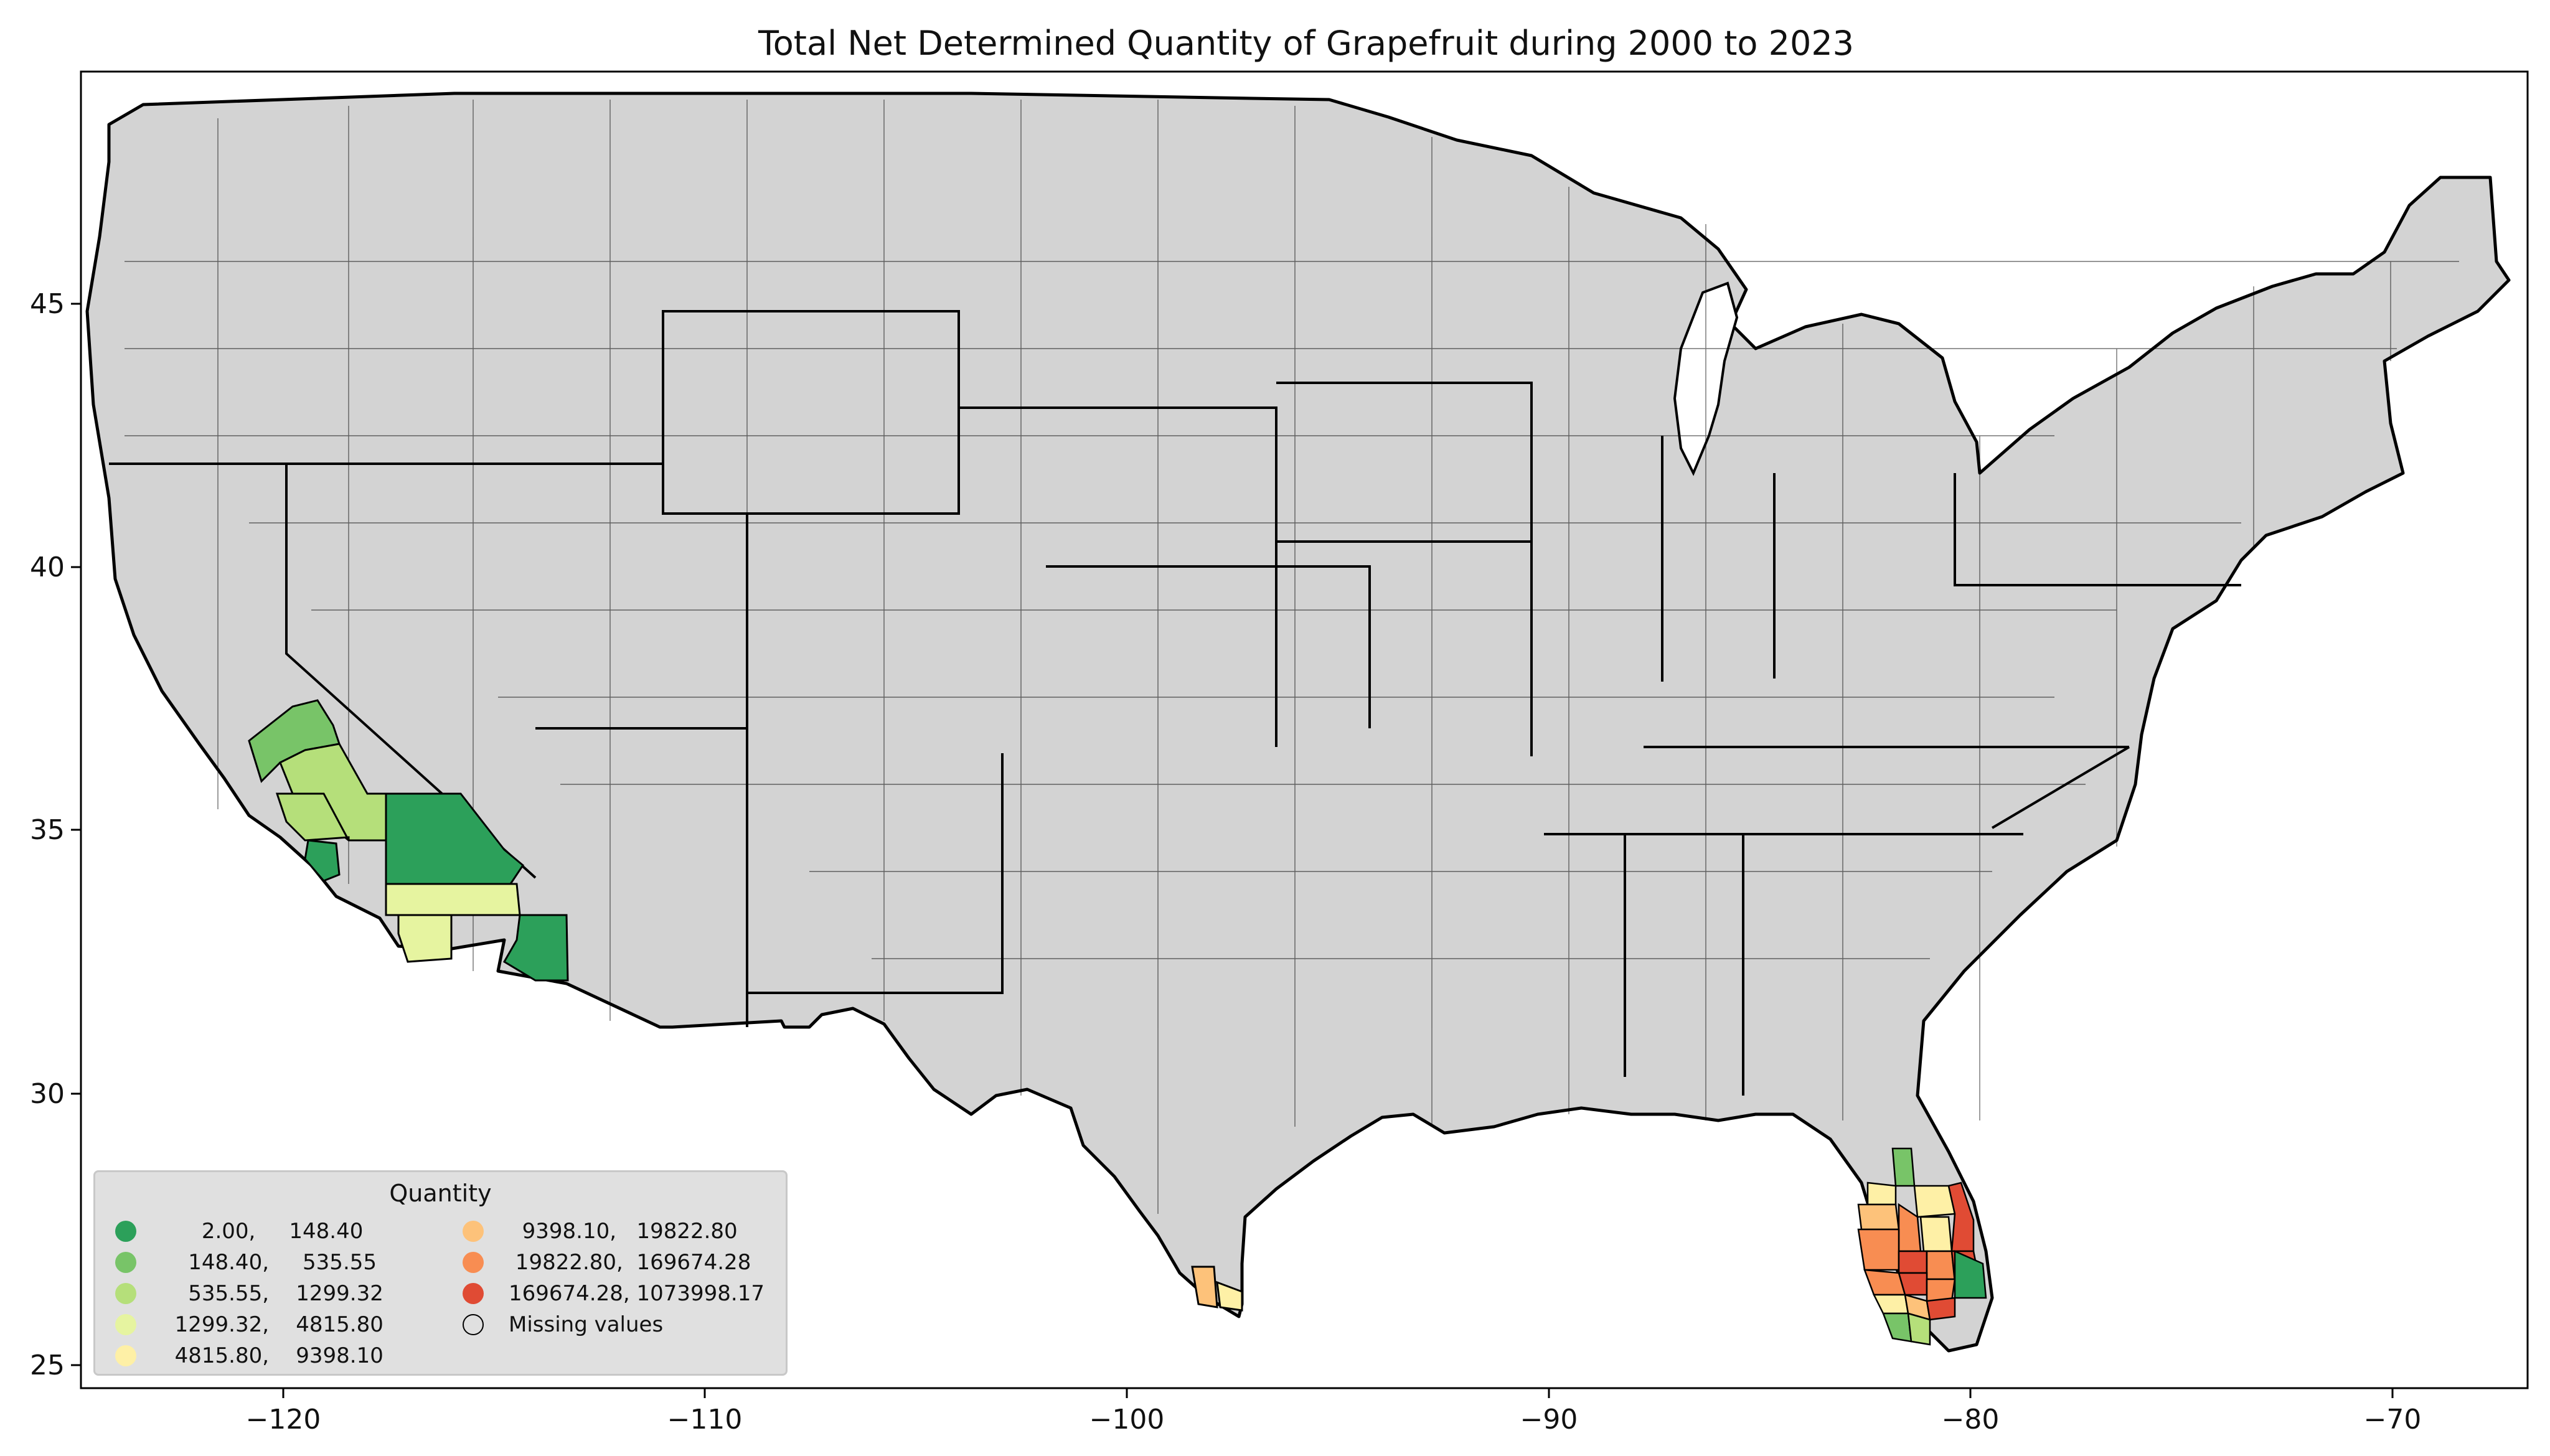 The height and width of the screenshot is (1456, 2550). Describe the element at coordinates (1971, 1419) in the screenshot. I see `x-tick-label: −80` at that location.